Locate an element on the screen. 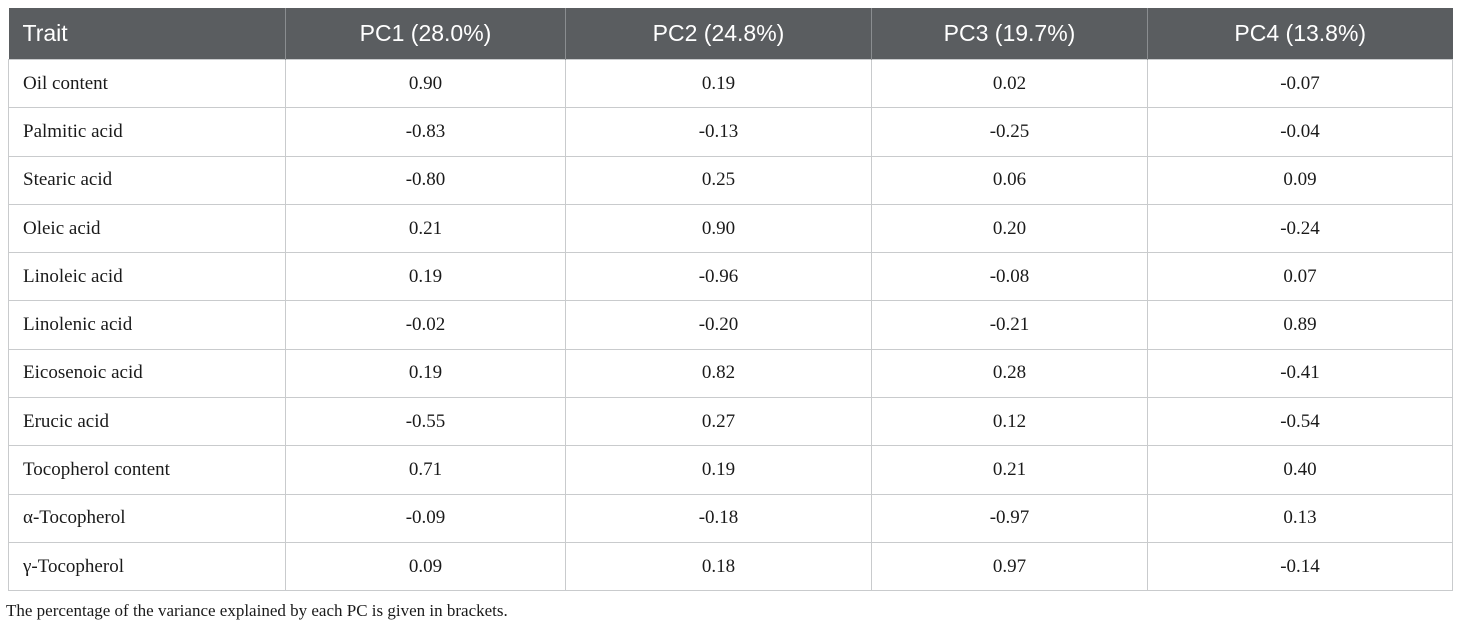 The image size is (1460, 628). trait-cell: Palmitic acid is located at coordinates (147, 132).